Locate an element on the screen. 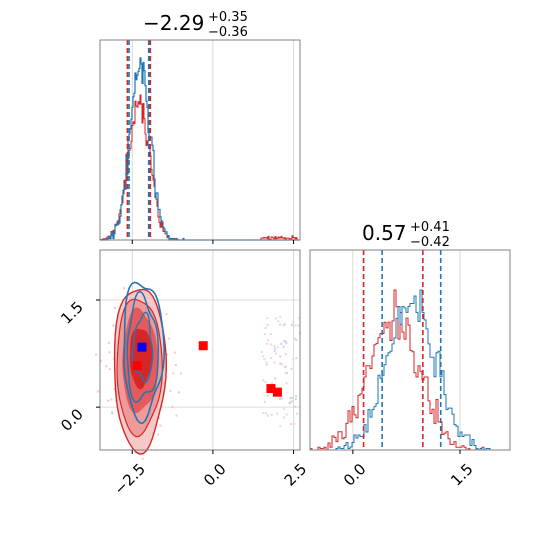 The height and width of the screenshot is (550, 550). title-1-upper: +0.35 is located at coordinates (228, 17).